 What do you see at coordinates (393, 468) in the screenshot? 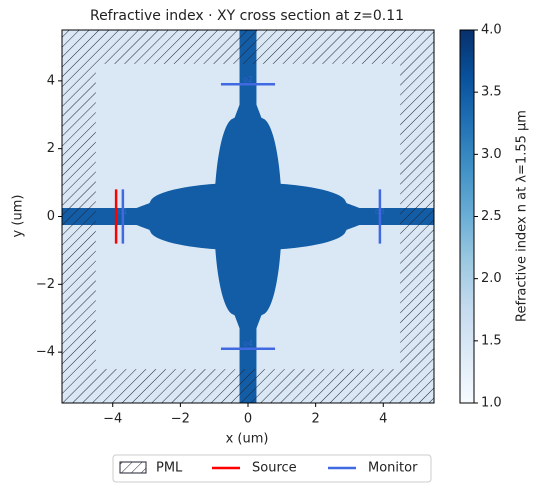
I see `legend-label: Monitor` at bounding box center [393, 468].